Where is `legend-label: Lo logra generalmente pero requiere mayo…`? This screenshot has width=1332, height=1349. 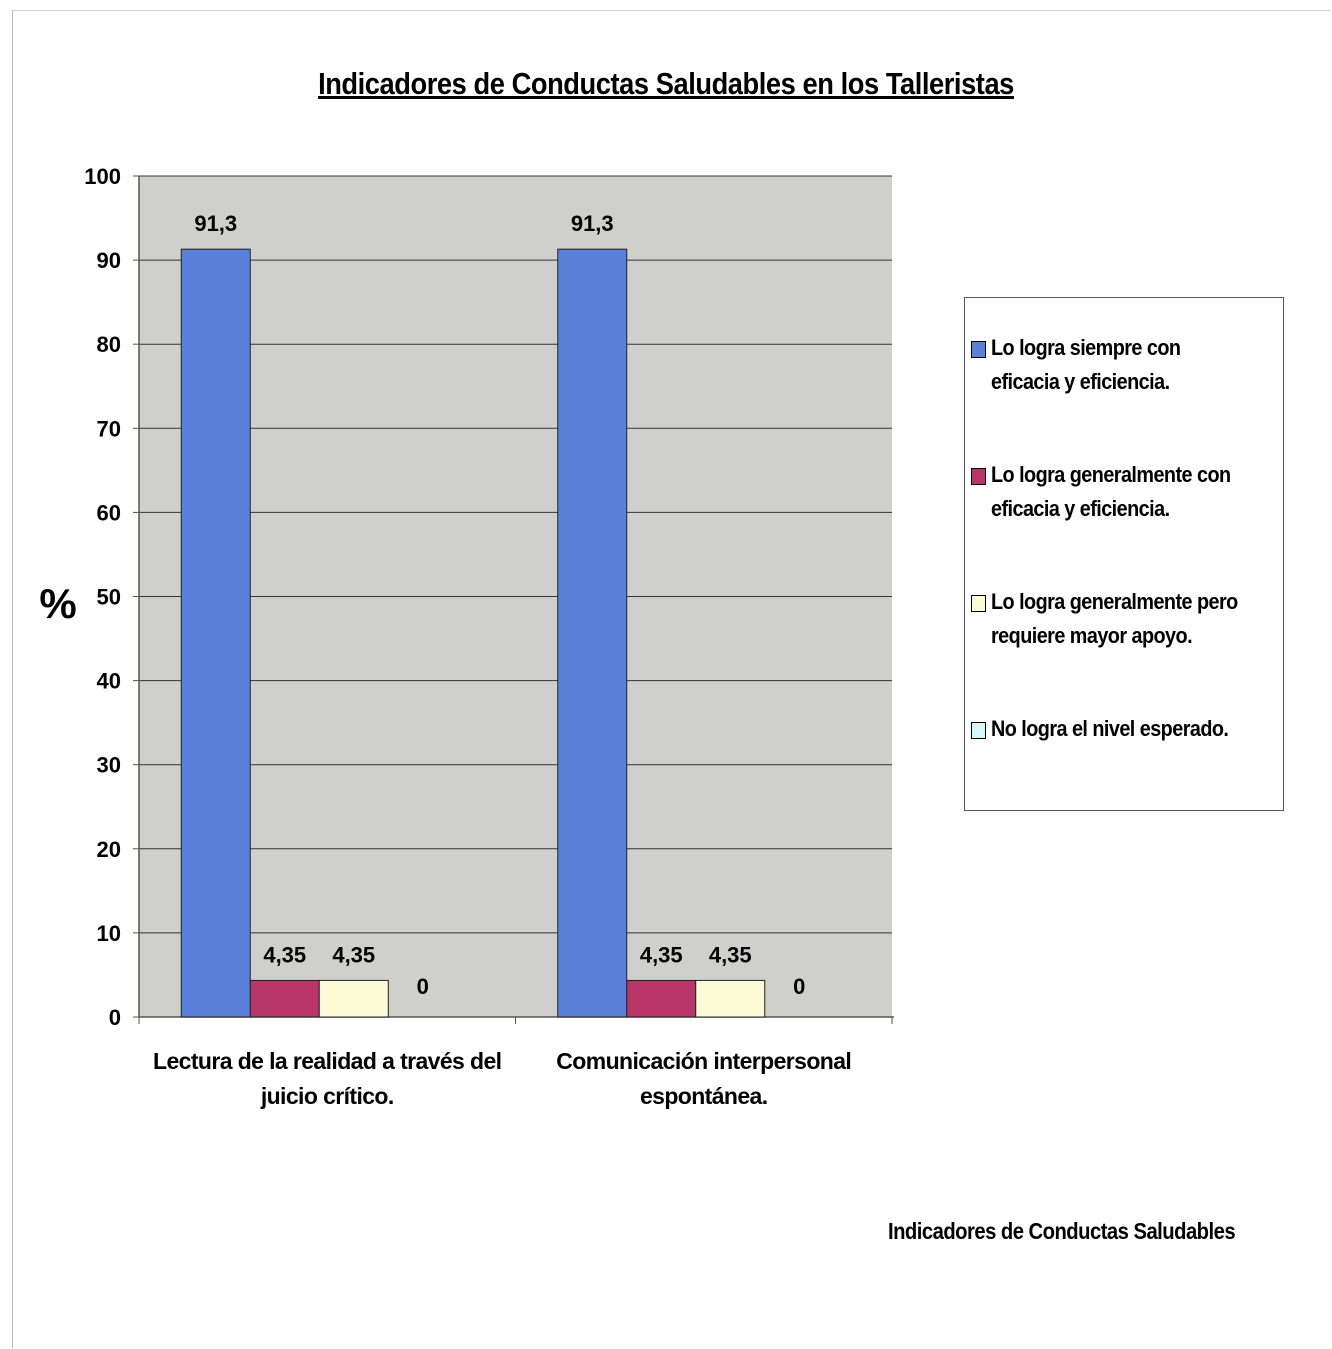 legend-label: Lo logra generalmente pero requiere mayo… is located at coordinates (1114, 618).